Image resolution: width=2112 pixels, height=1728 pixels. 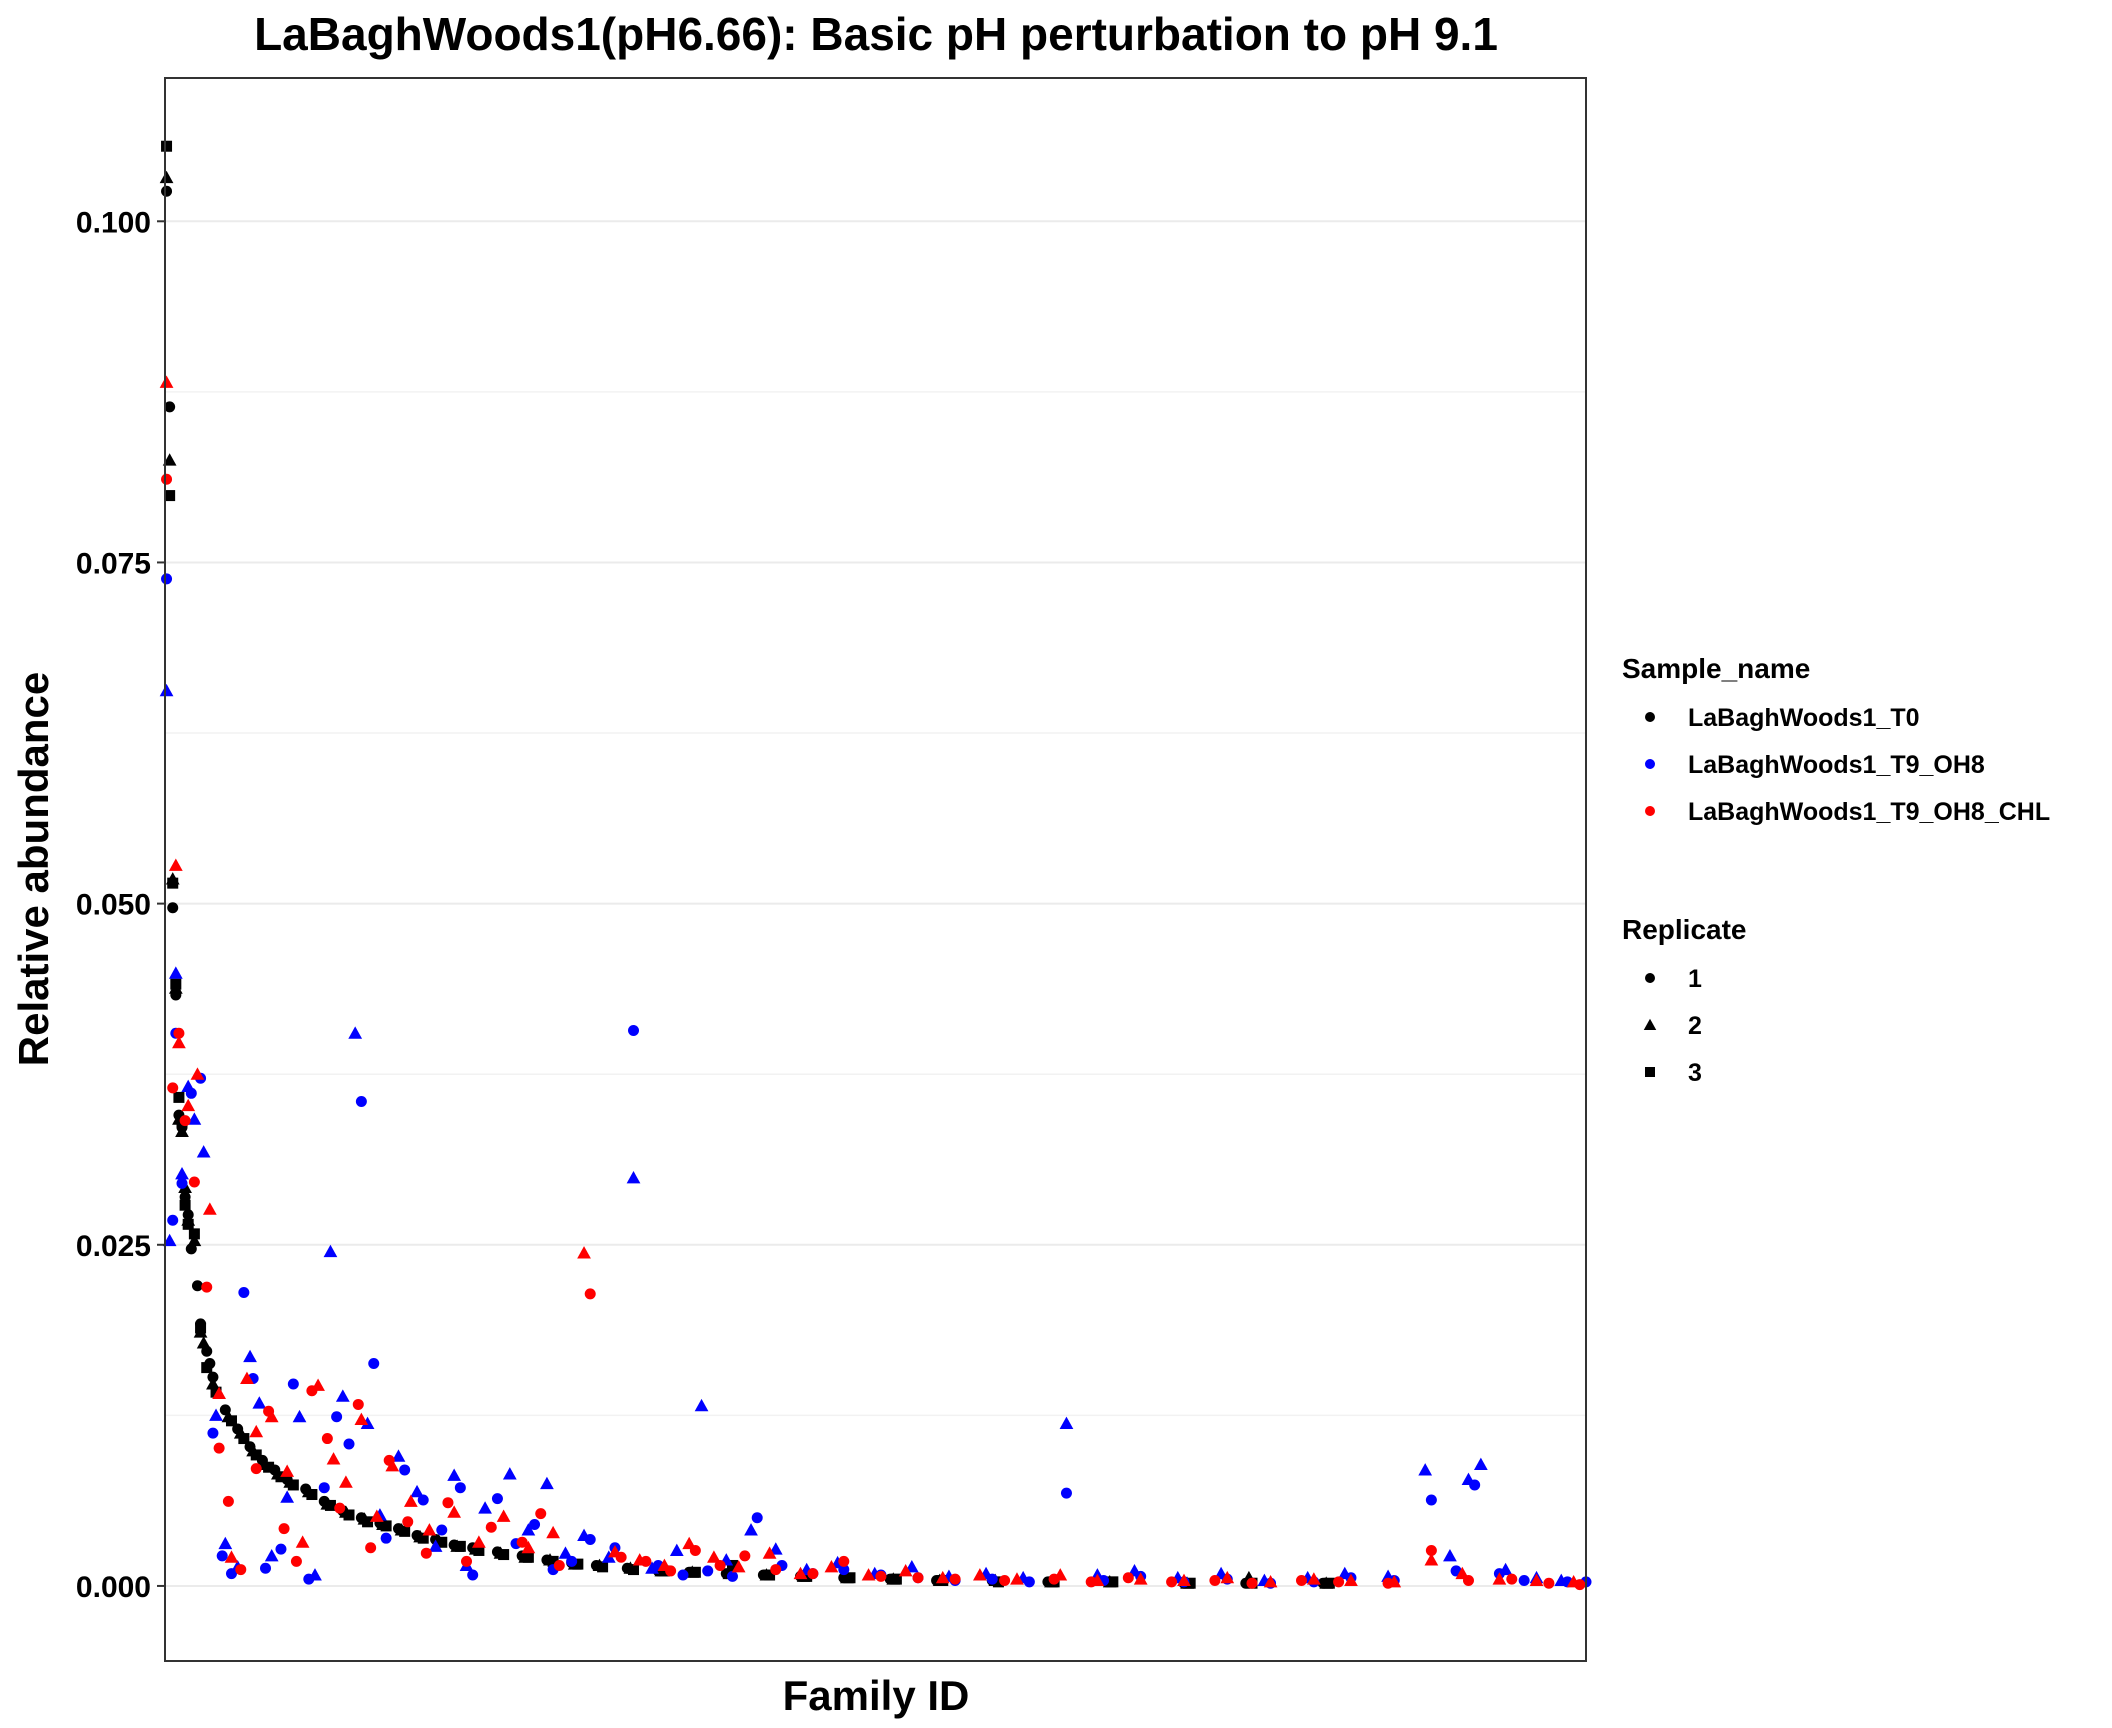 I want to click on y-tick-label: 0.075, so click(x=113, y=563).